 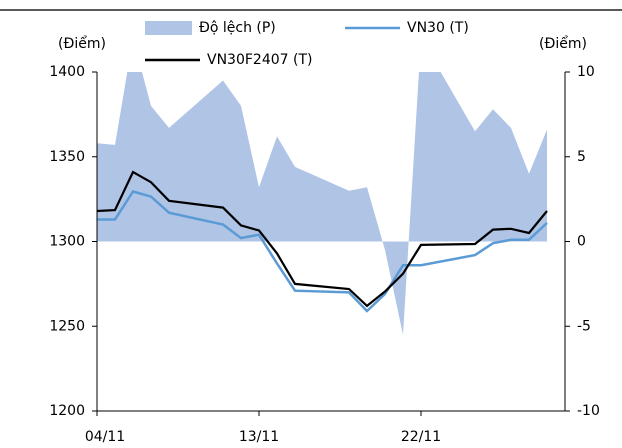 What do you see at coordinates (67, 411) in the screenshot?
I see `y-tick-label: 1200` at bounding box center [67, 411].